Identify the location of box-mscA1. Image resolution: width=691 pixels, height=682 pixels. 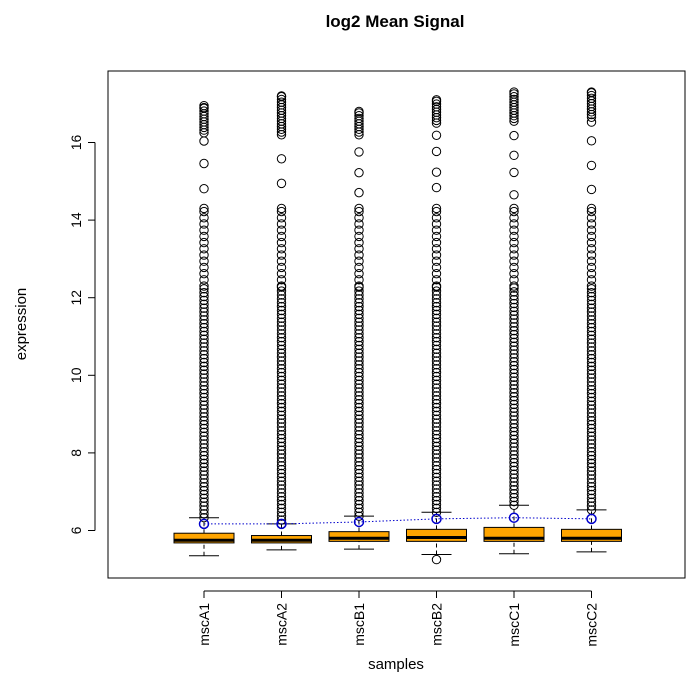
(204, 537).